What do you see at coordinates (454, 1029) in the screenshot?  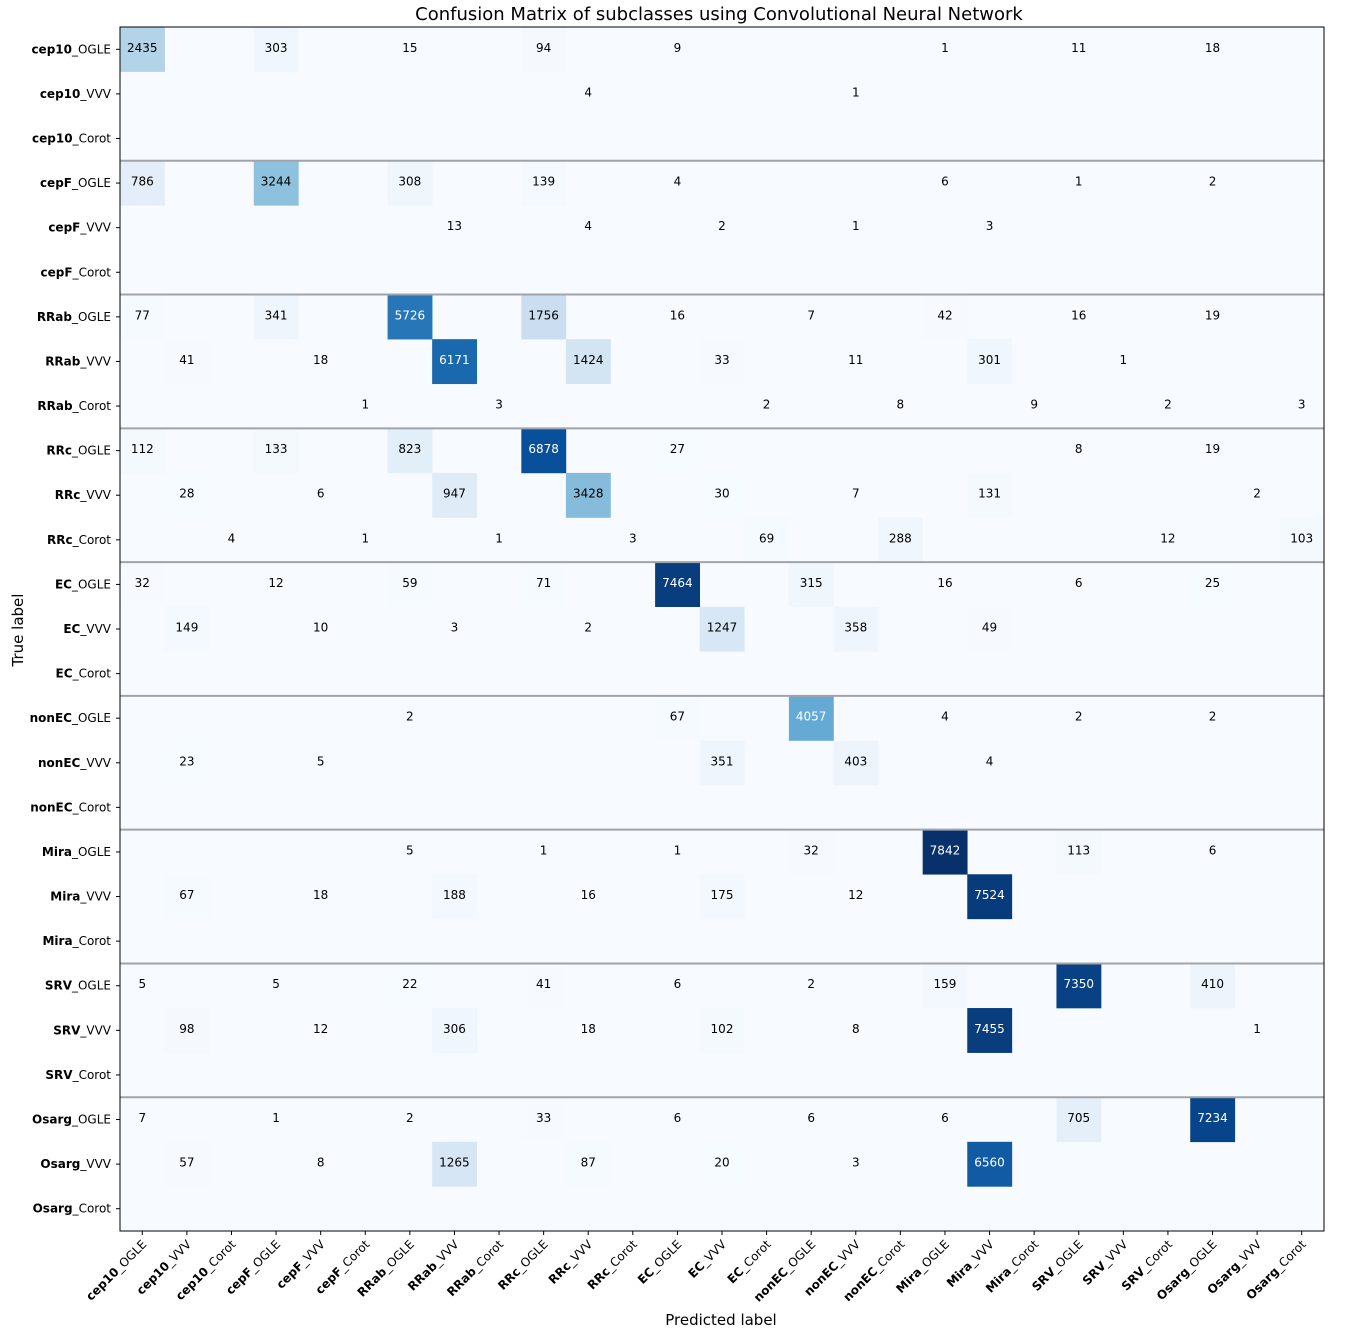 I see `cell-value-label: 306` at bounding box center [454, 1029].